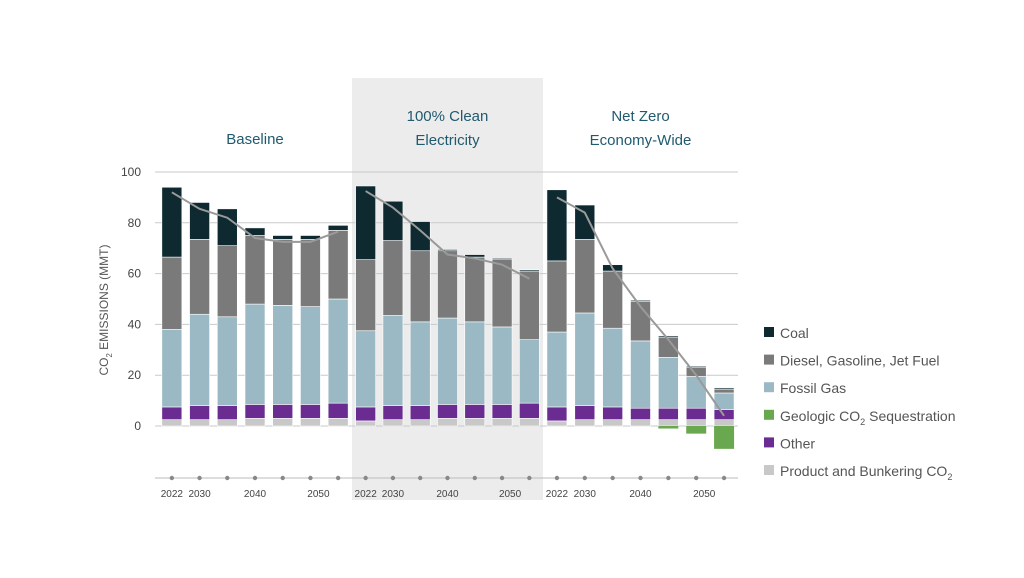 The image size is (1024, 578). What do you see at coordinates (641, 140) in the screenshot?
I see `scenario-title: Economy-Wide` at bounding box center [641, 140].